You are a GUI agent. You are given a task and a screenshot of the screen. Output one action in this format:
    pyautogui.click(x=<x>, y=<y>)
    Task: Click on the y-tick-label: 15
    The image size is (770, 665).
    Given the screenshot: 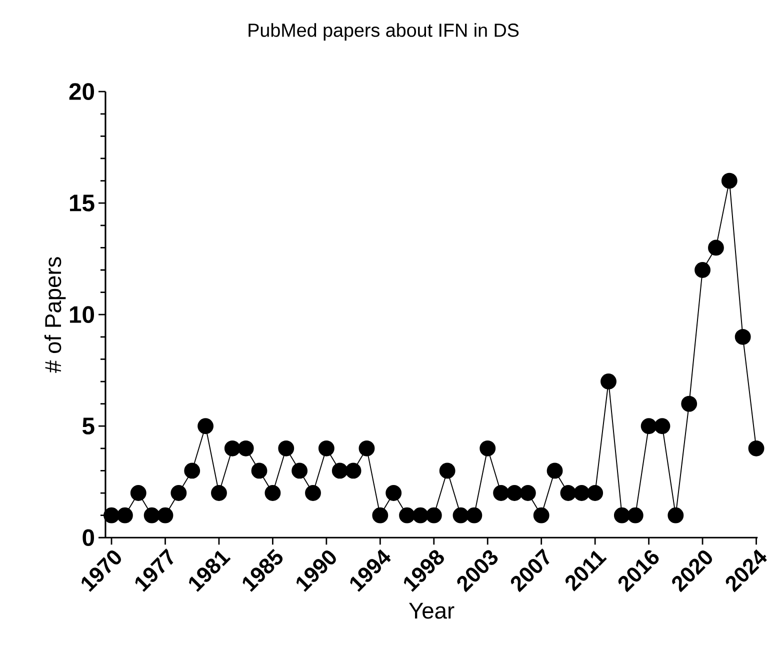 What is the action you would take?
    pyautogui.click(x=82, y=203)
    